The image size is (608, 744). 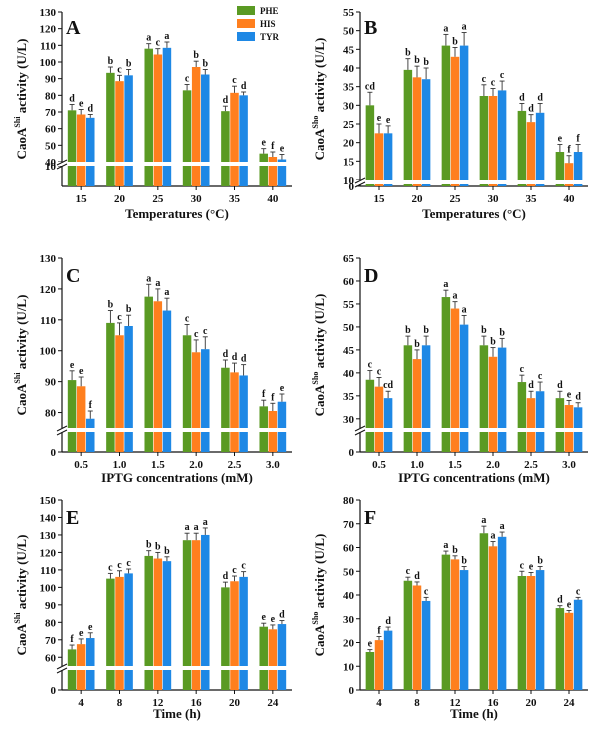 What do you see at coordinates (531, 465) in the screenshot?
I see `x-tick-label: 2.5` at bounding box center [531, 465].